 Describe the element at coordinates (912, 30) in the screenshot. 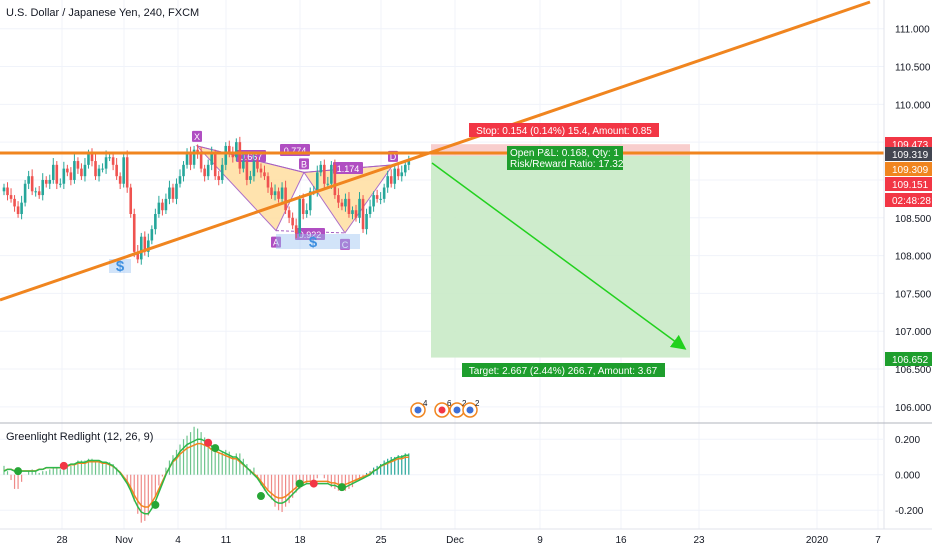

I see `price-tick-label: 111.000` at that location.